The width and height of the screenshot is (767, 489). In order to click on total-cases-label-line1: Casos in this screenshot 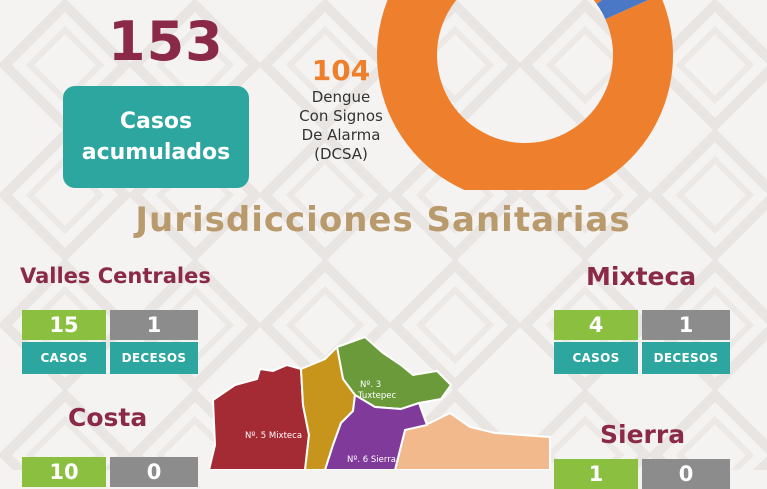, I will do `click(156, 121)`.